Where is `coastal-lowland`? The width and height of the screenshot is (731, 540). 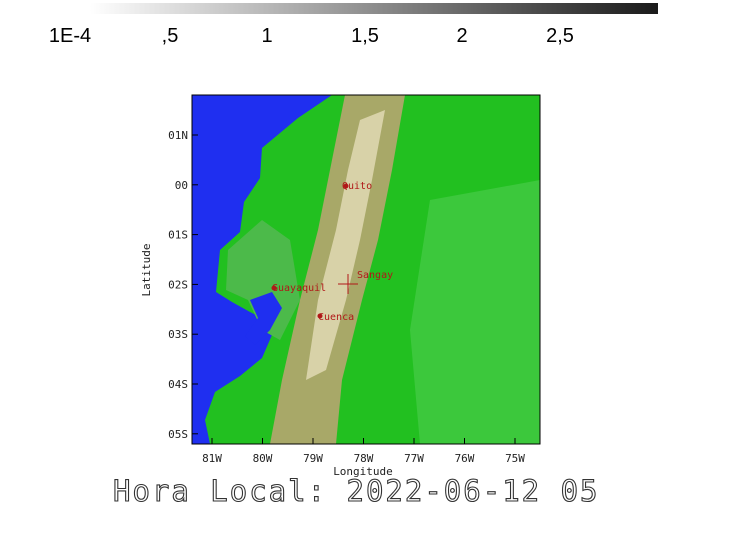
coastal-lowland is located at coordinates (263, 280).